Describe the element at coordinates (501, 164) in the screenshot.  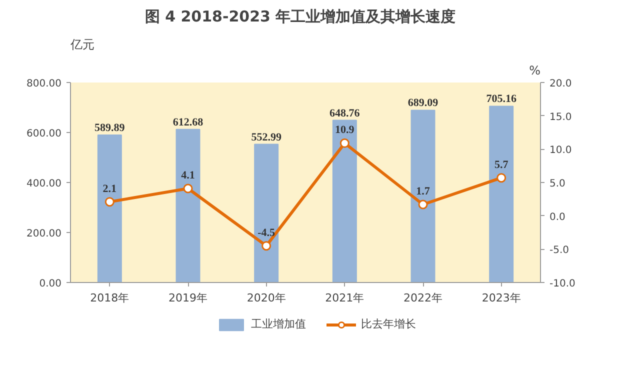
I see `data-label: 5.7` at that location.